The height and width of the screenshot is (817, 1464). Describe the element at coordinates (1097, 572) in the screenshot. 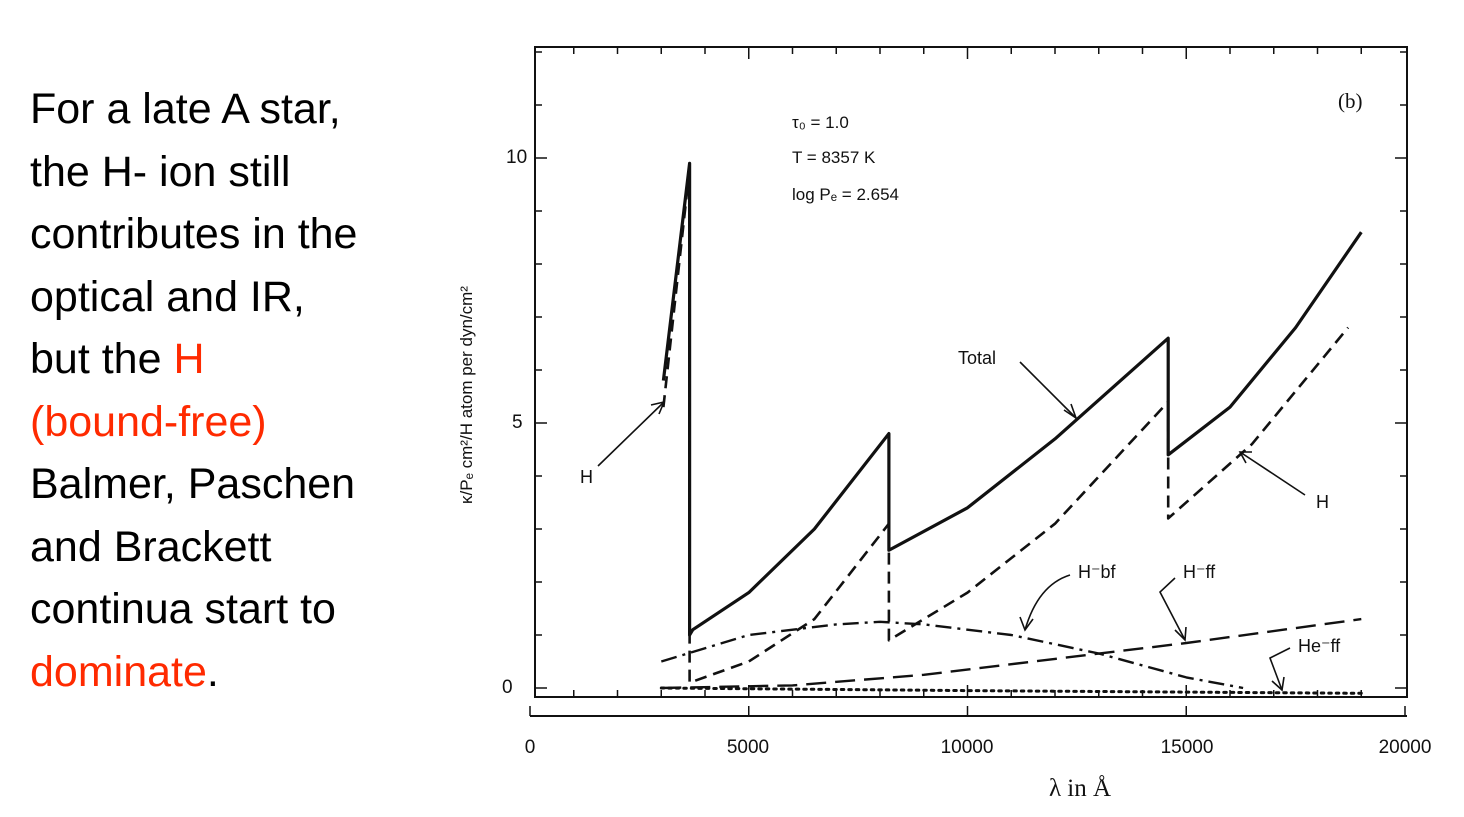

I see `label-hminus-bf: H⁻bf` at that location.